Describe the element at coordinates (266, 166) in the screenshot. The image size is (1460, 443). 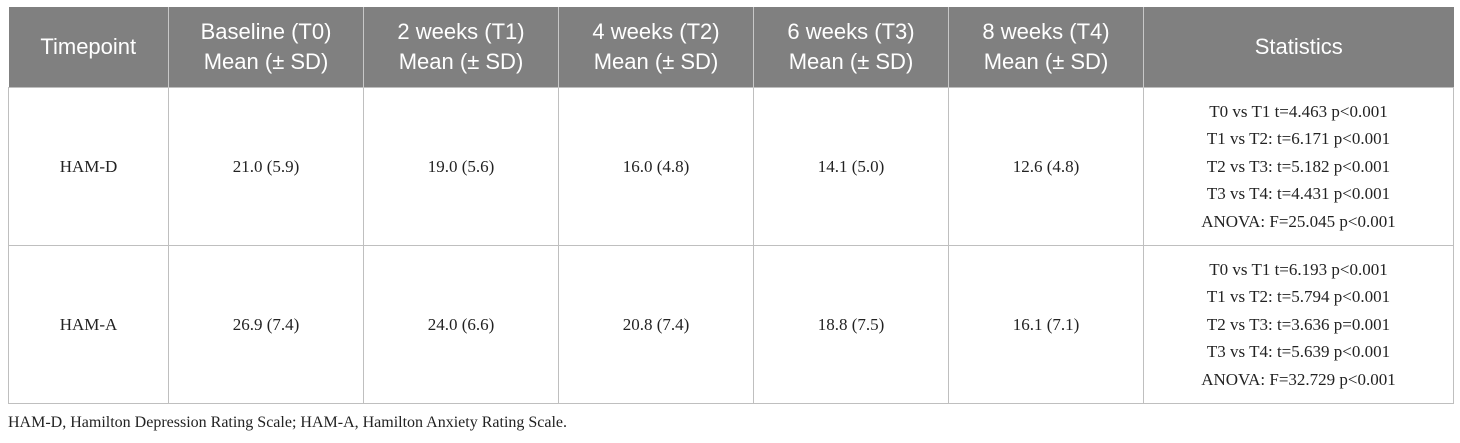
I see `value-cell-t0: 21.0 (5.9)` at that location.